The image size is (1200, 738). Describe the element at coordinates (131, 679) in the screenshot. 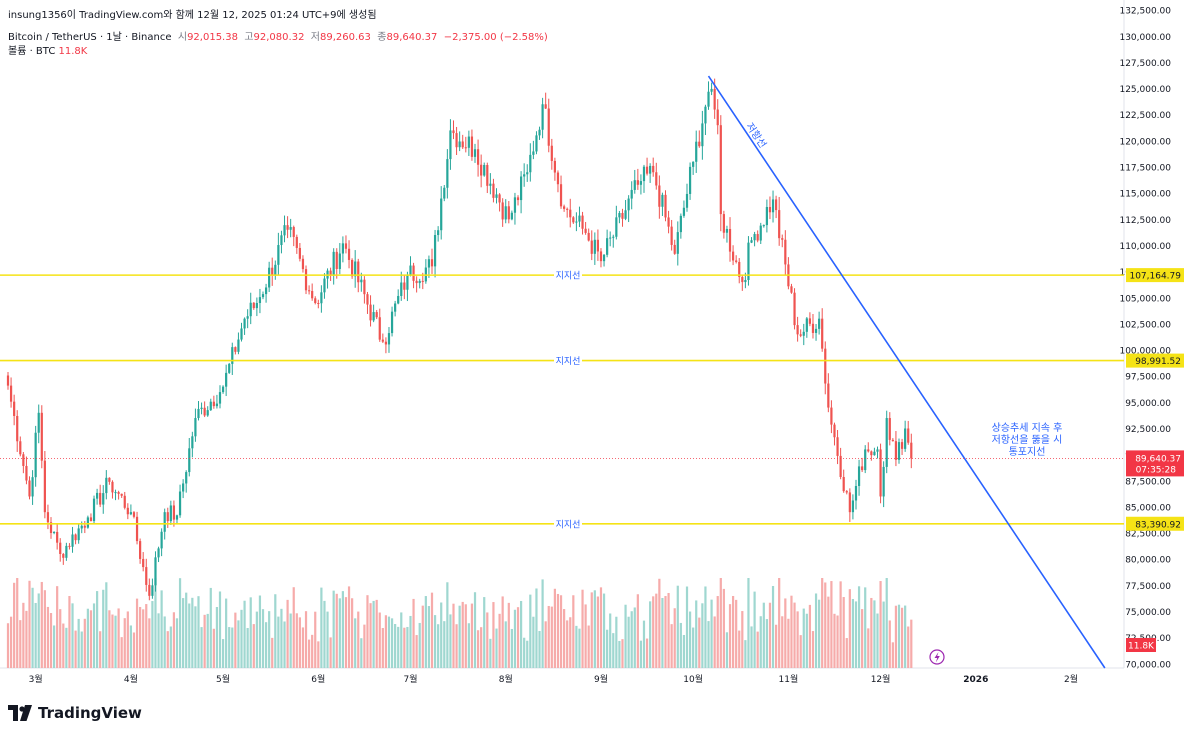

I see `x-tick-label: 4월` at that location.